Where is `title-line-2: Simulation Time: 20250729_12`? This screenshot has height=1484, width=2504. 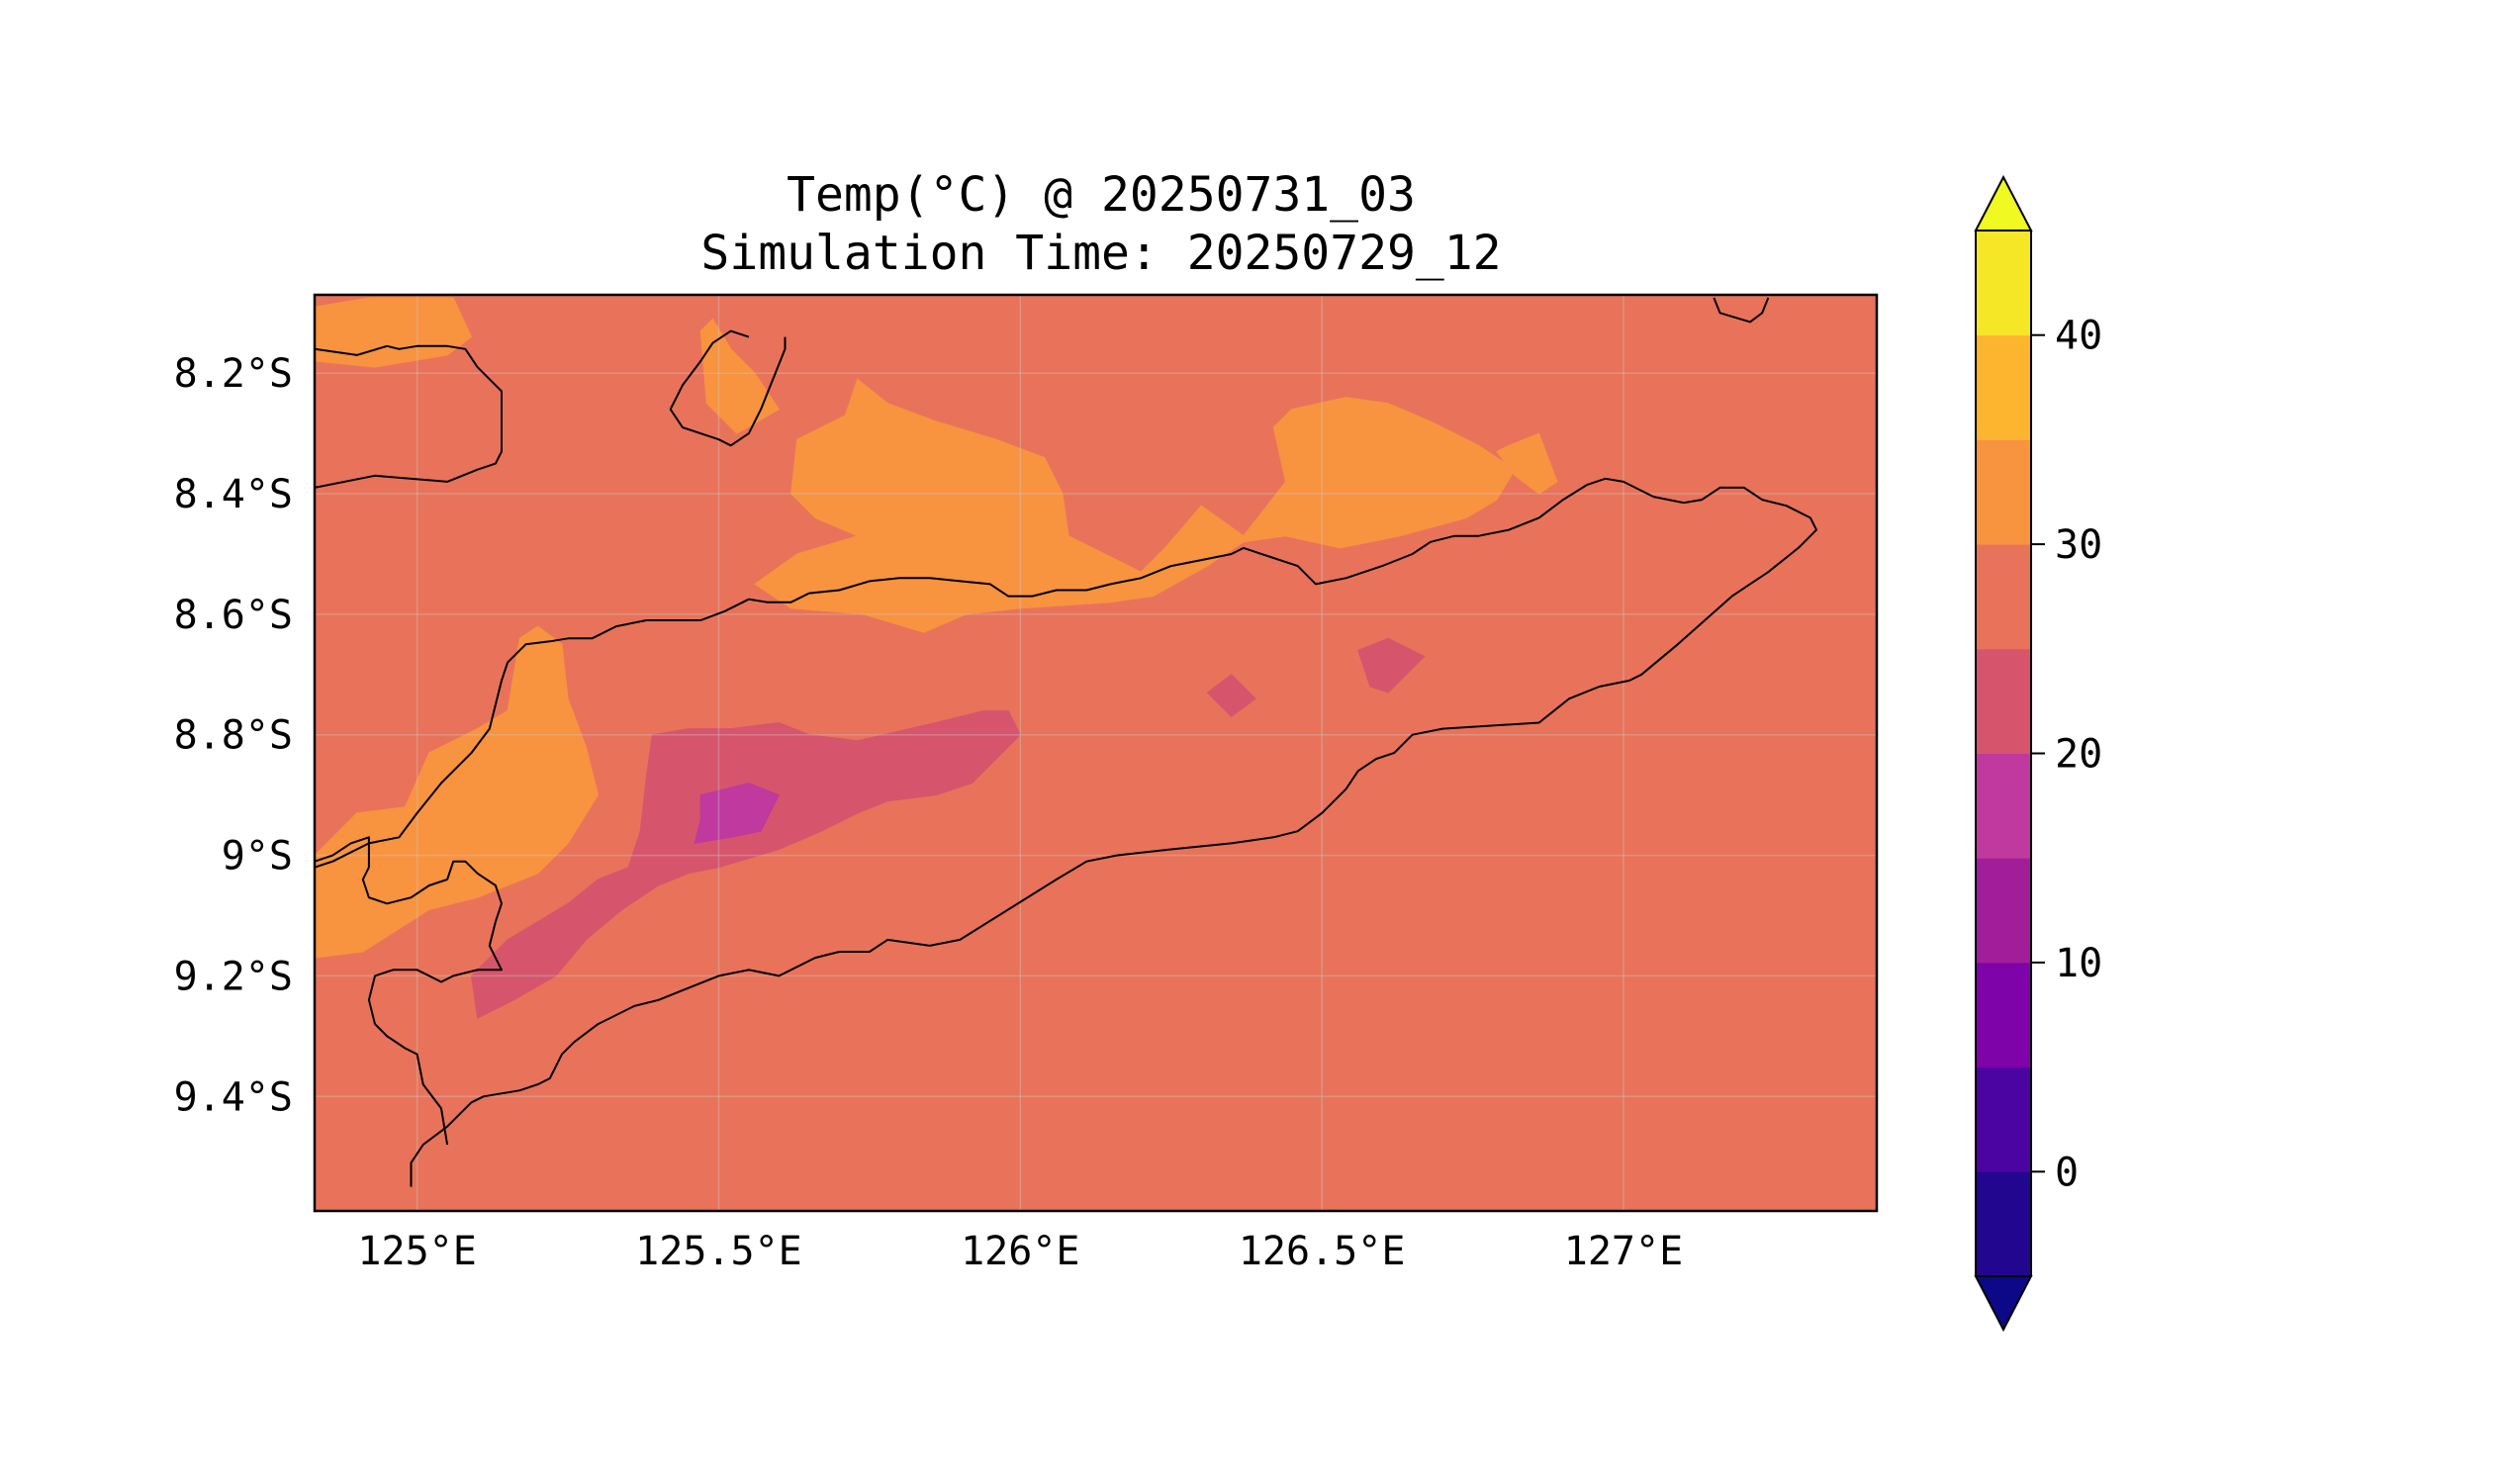 title-line-2: Simulation Time: 20250729_12 is located at coordinates (1100, 253).